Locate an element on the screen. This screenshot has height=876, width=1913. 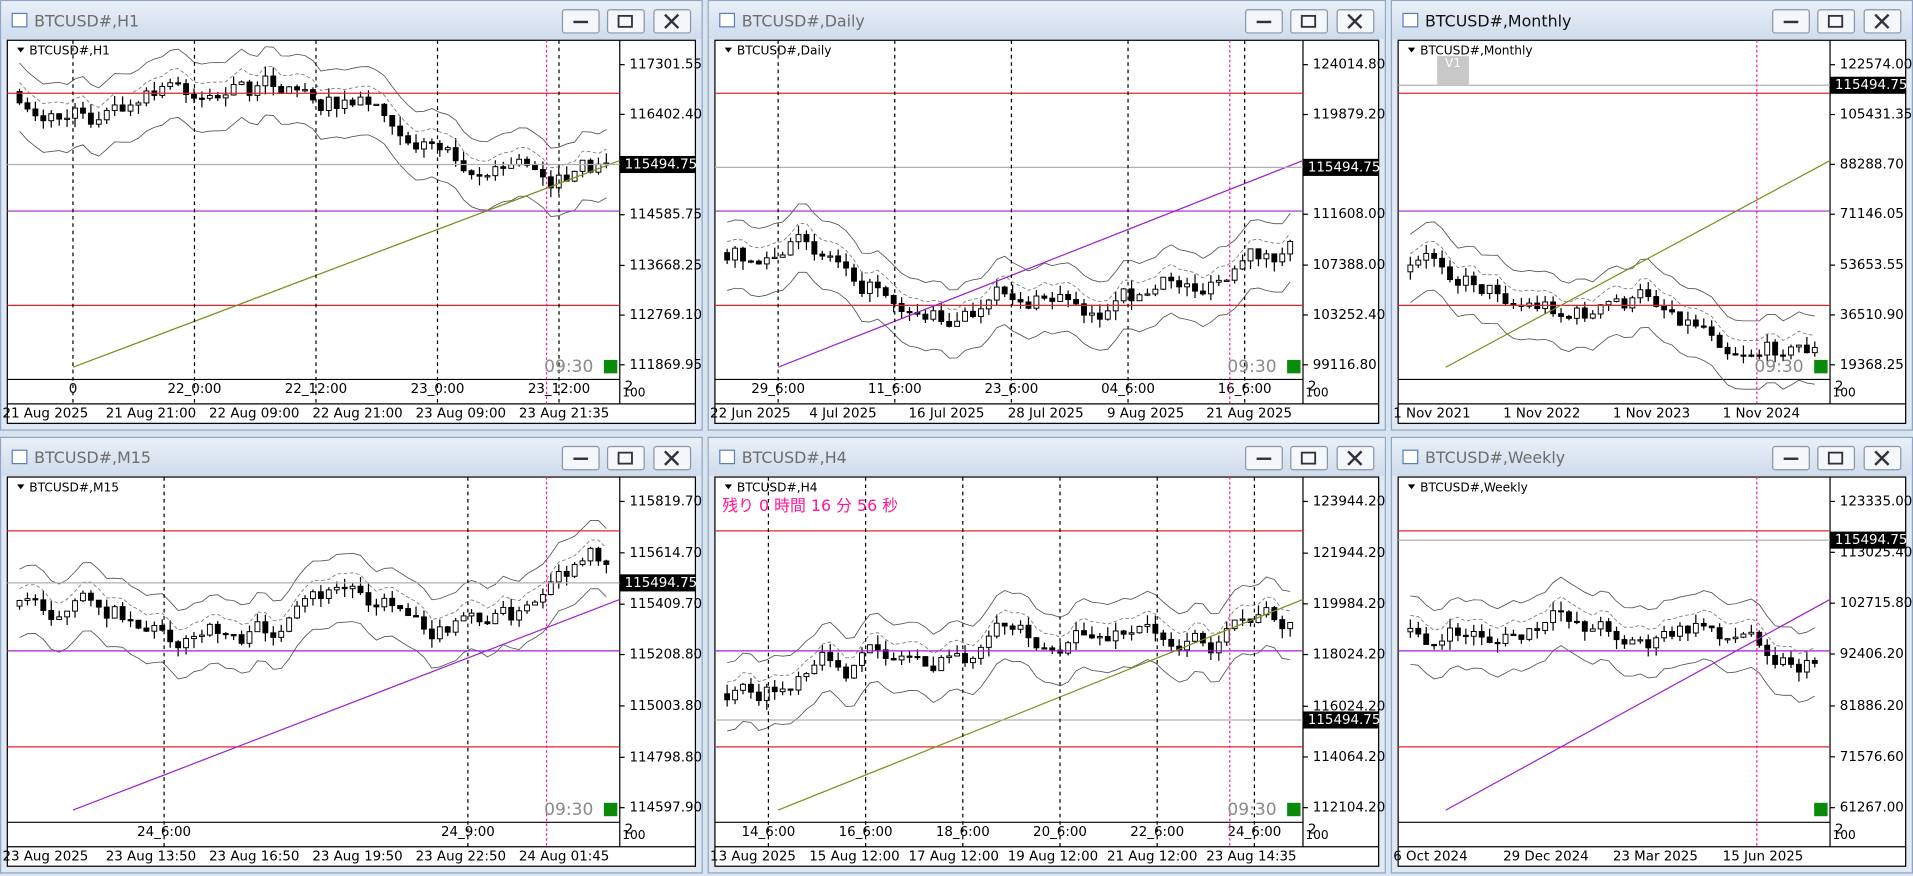
chart-area is located at coordinates (1652, 231).